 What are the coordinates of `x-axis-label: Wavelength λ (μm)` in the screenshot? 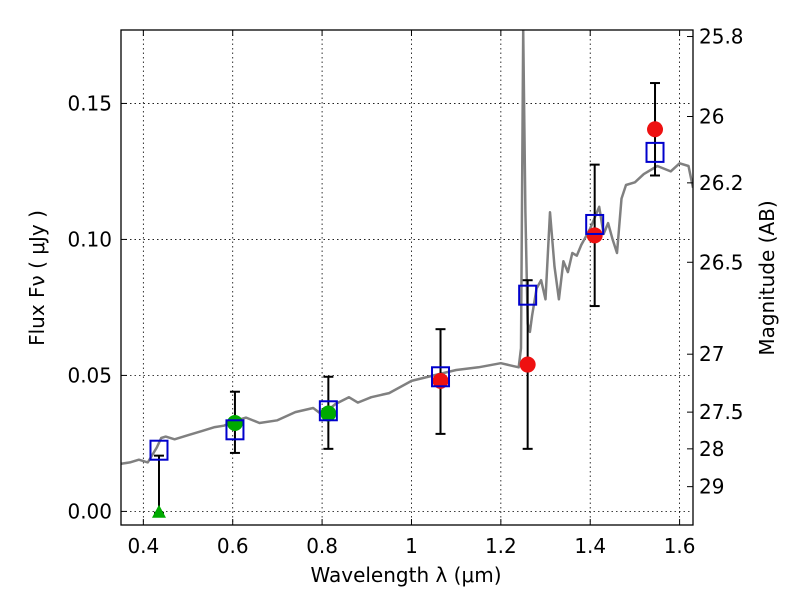 It's located at (405, 575).